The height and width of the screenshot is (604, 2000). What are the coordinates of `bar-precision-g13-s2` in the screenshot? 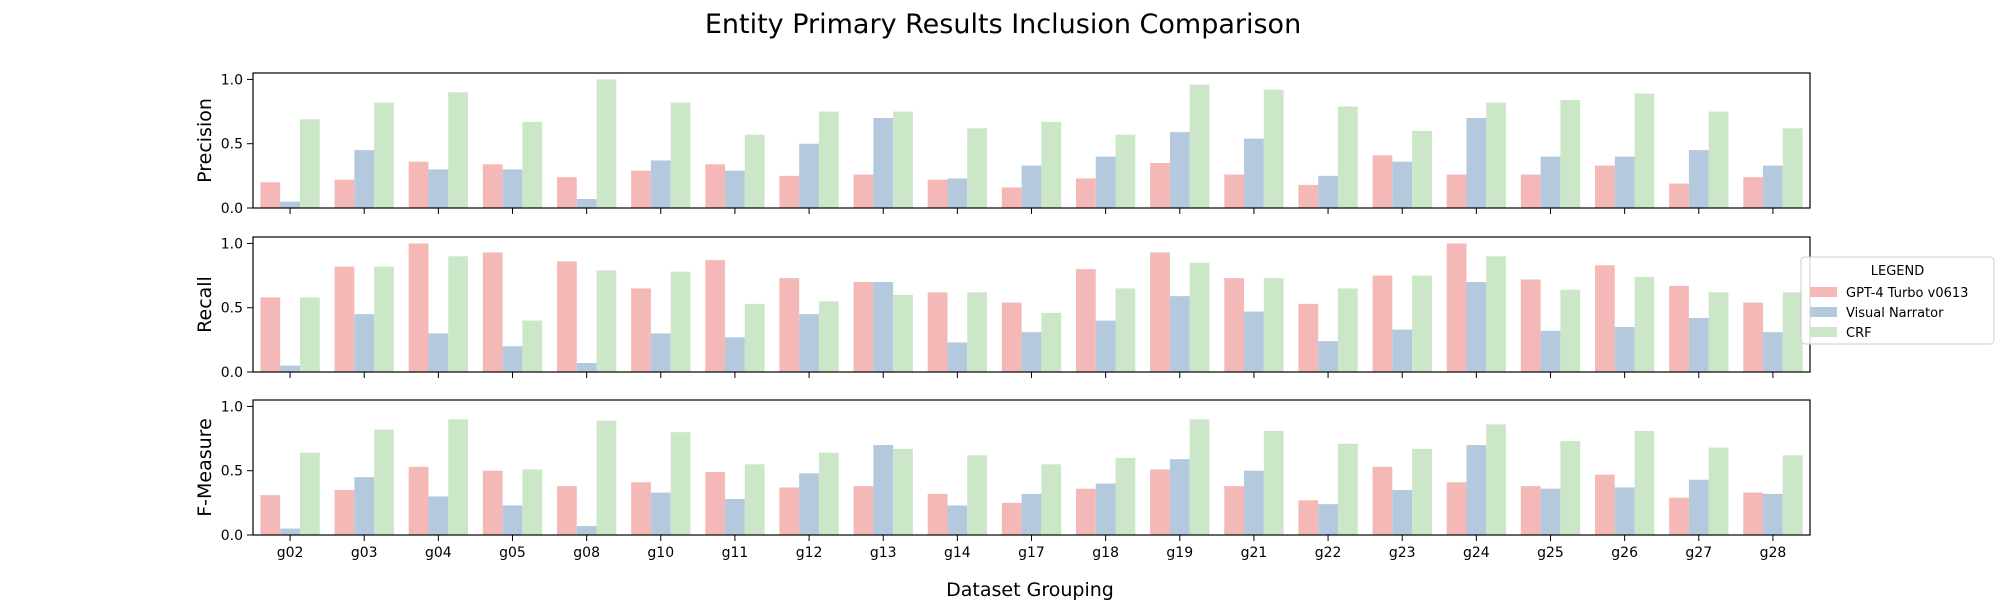 It's located at (903, 159).